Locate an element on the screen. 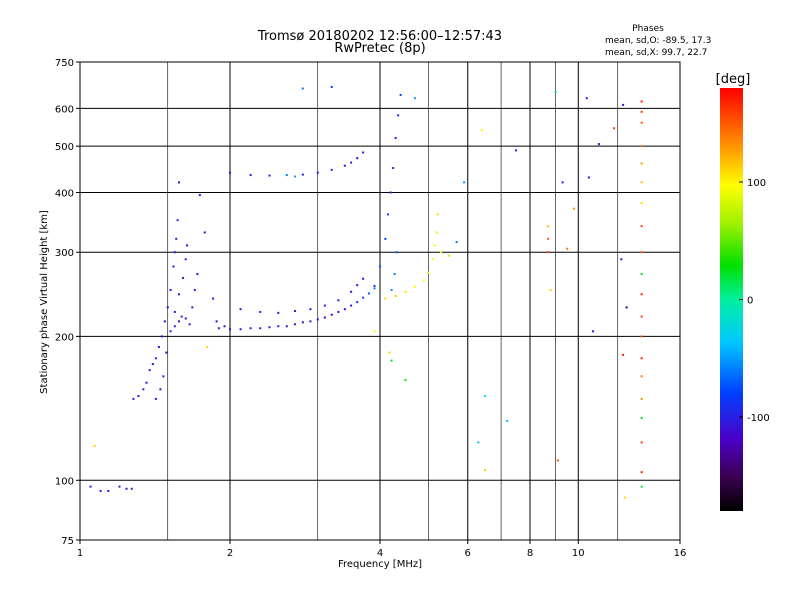  y-tick-label: 300 is located at coordinates (64, 253).